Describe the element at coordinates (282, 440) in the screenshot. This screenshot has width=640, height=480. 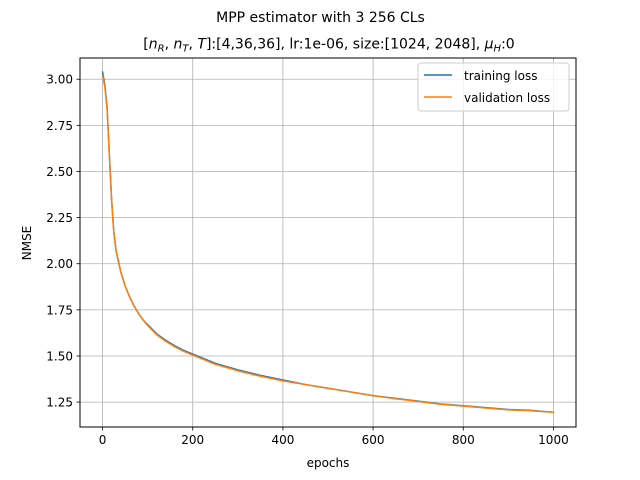
I see `x-tick-label: 400` at that location.